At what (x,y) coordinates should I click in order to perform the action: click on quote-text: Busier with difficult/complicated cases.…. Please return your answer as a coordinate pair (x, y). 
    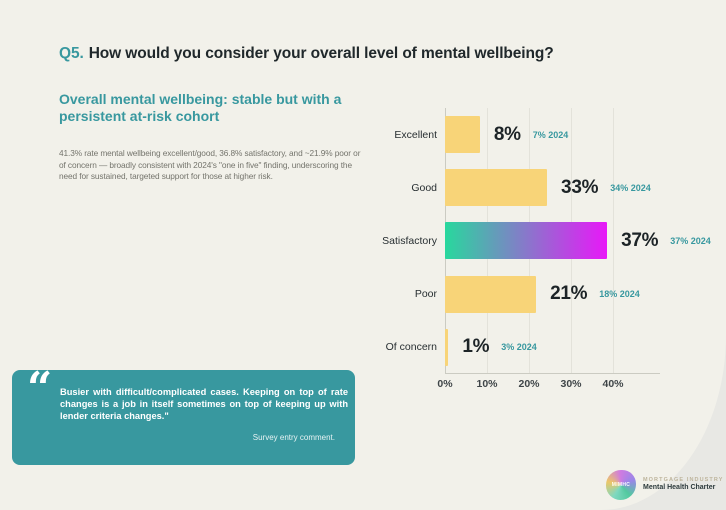
    Looking at the image, I should click on (204, 404).